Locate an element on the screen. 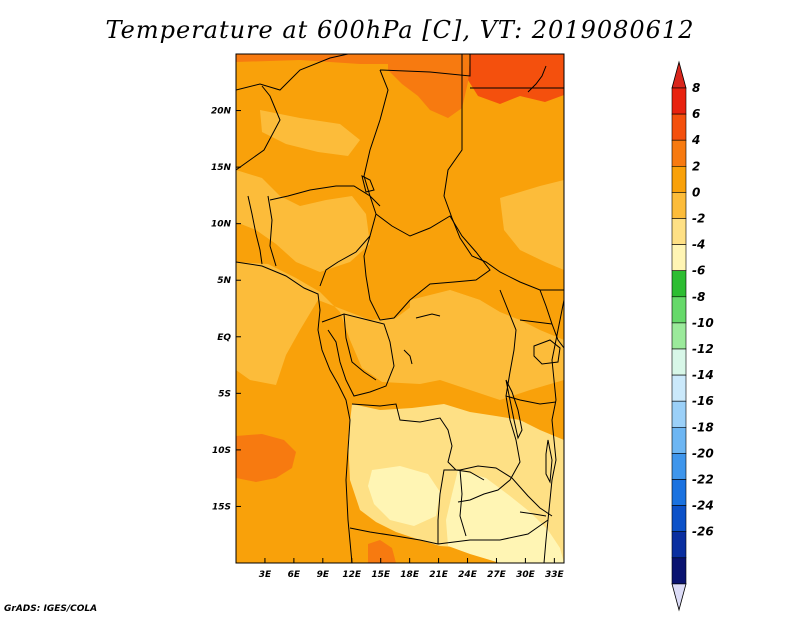 This screenshot has width=800, height=618. lake-north is located at coordinates (368, 184).